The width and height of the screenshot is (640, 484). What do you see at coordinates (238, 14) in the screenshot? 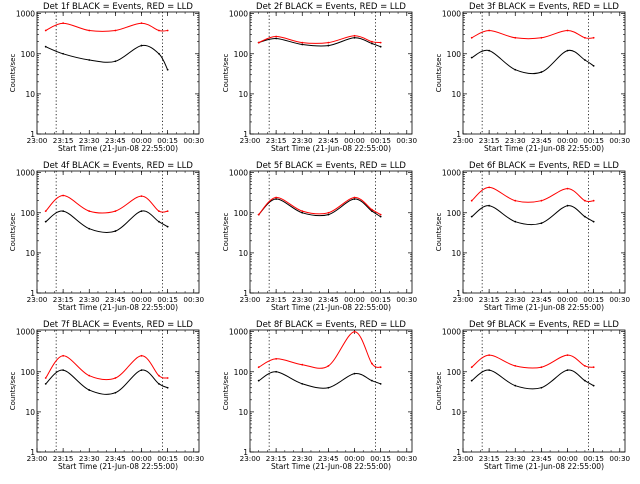
I see `y-tick-label: 1000` at bounding box center [238, 14].